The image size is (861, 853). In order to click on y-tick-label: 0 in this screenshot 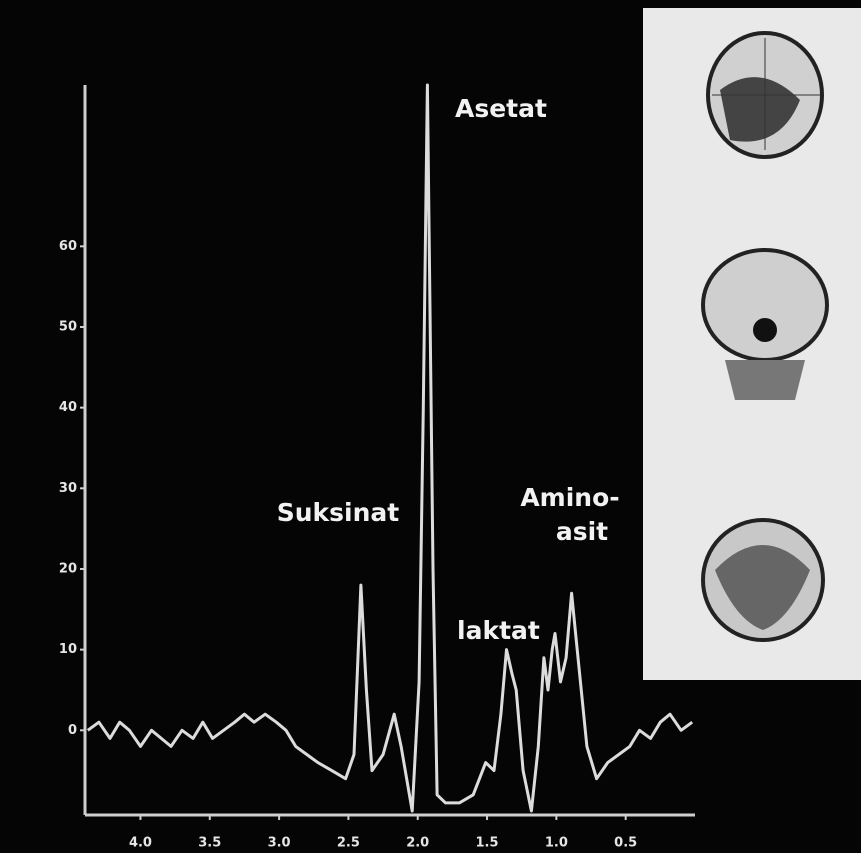, I will do `click(72, 730)`.